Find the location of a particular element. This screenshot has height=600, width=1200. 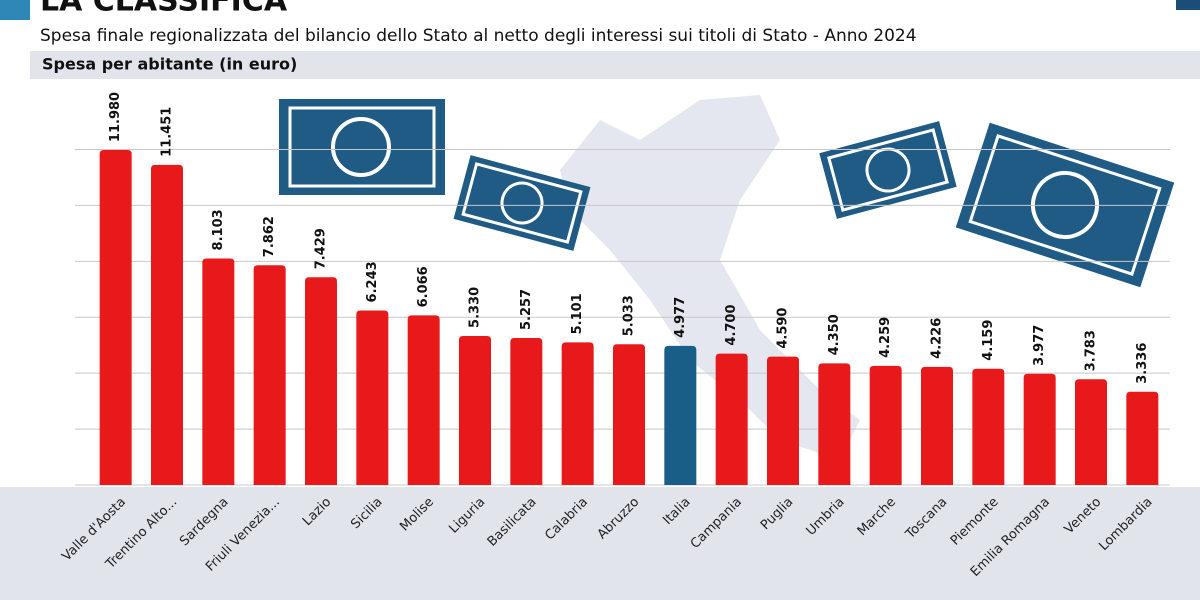

corner-block is located at coordinates (15, 10).